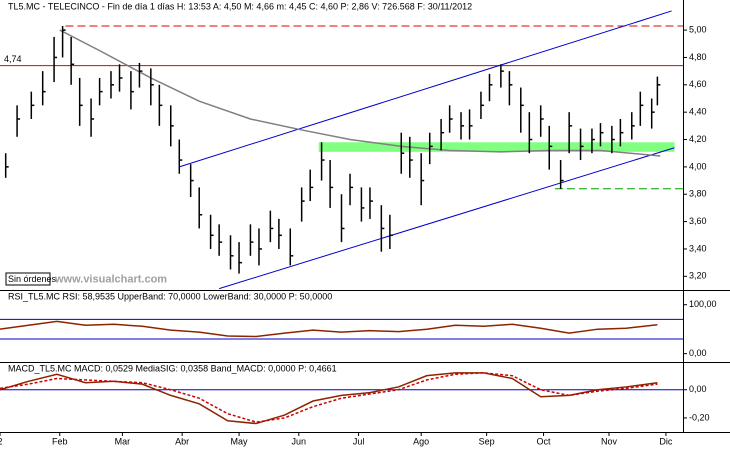  I want to click on x-tick-label: Dic, so click(665, 441).